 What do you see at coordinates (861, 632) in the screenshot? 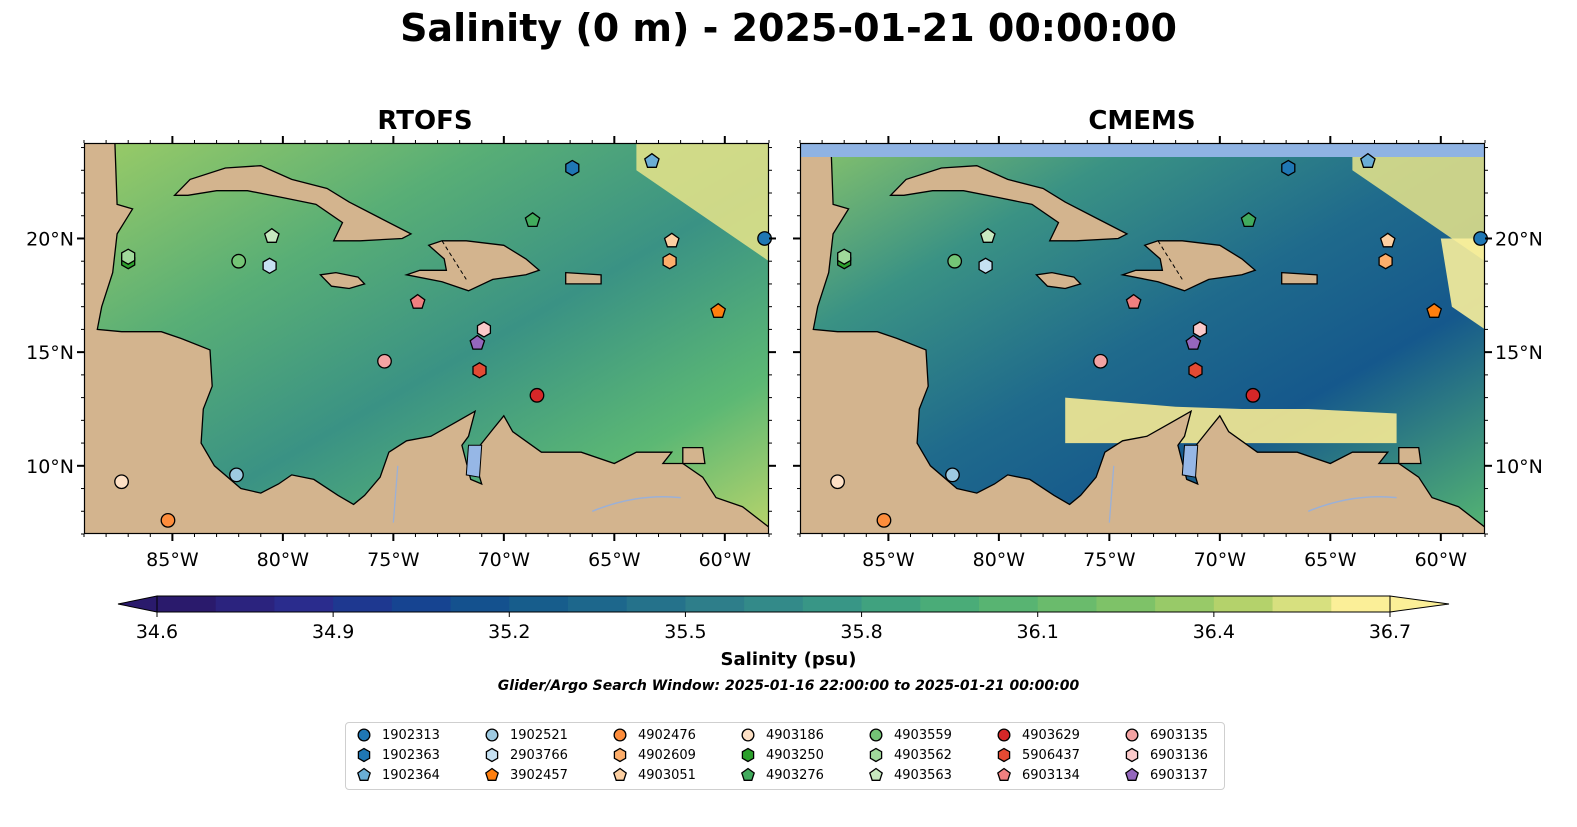
I see `colorbar-tick-label: 35.8` at bounding box center [861, 632].